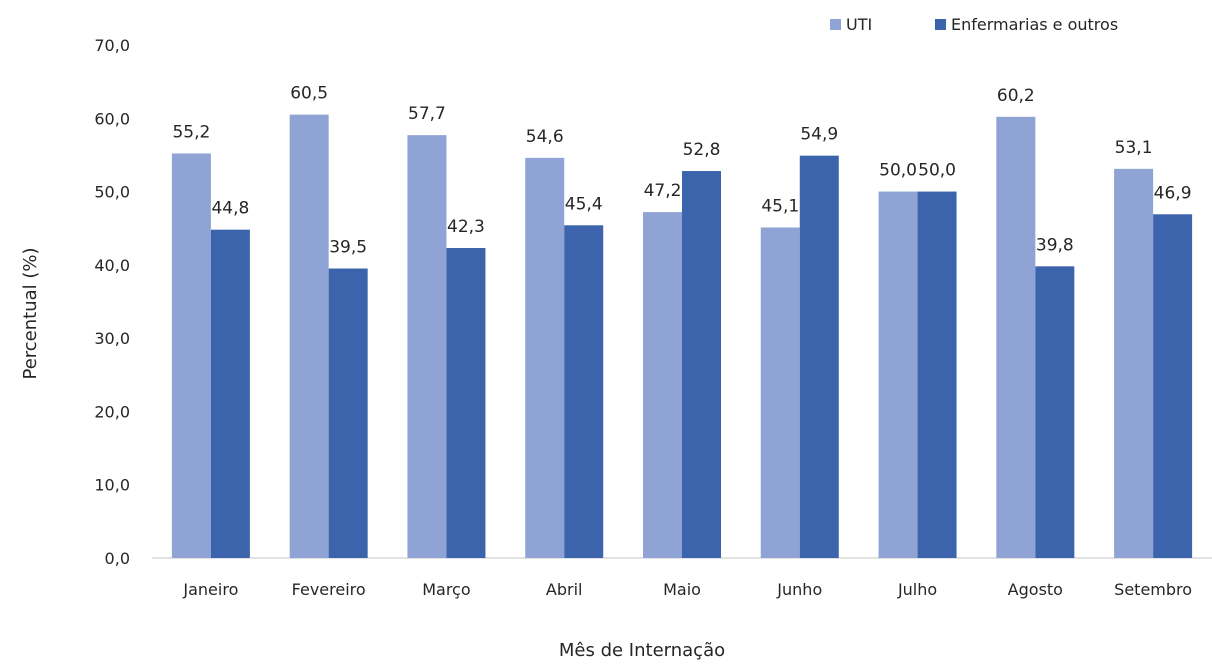  I want to click on data-label: 39,8, so click(1055, 245).